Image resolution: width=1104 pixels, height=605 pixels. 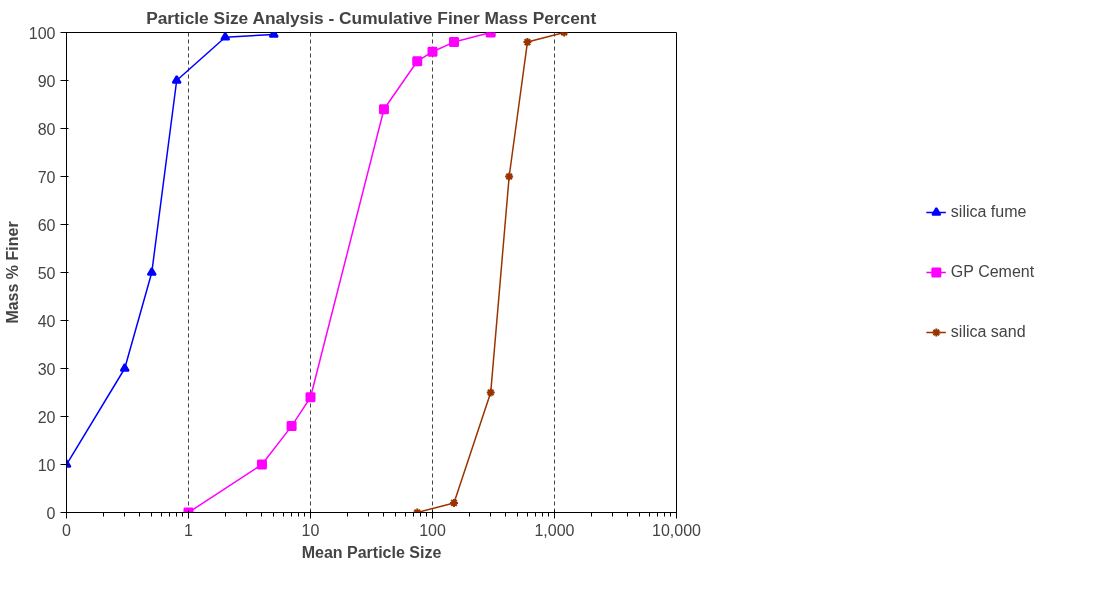 What do you see at coordinates (432, 530) in the screenshot?
I see `x-tick-label: 100` at bounding box center [432, 530].